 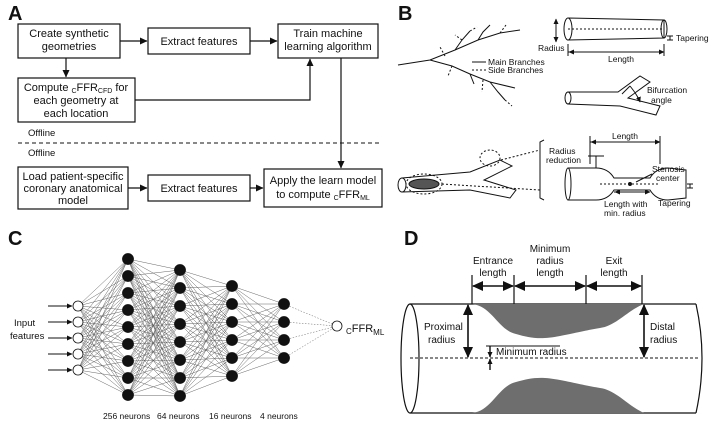 I want to click on stenosed-vessel-drawing, so click(x=471, y=170).